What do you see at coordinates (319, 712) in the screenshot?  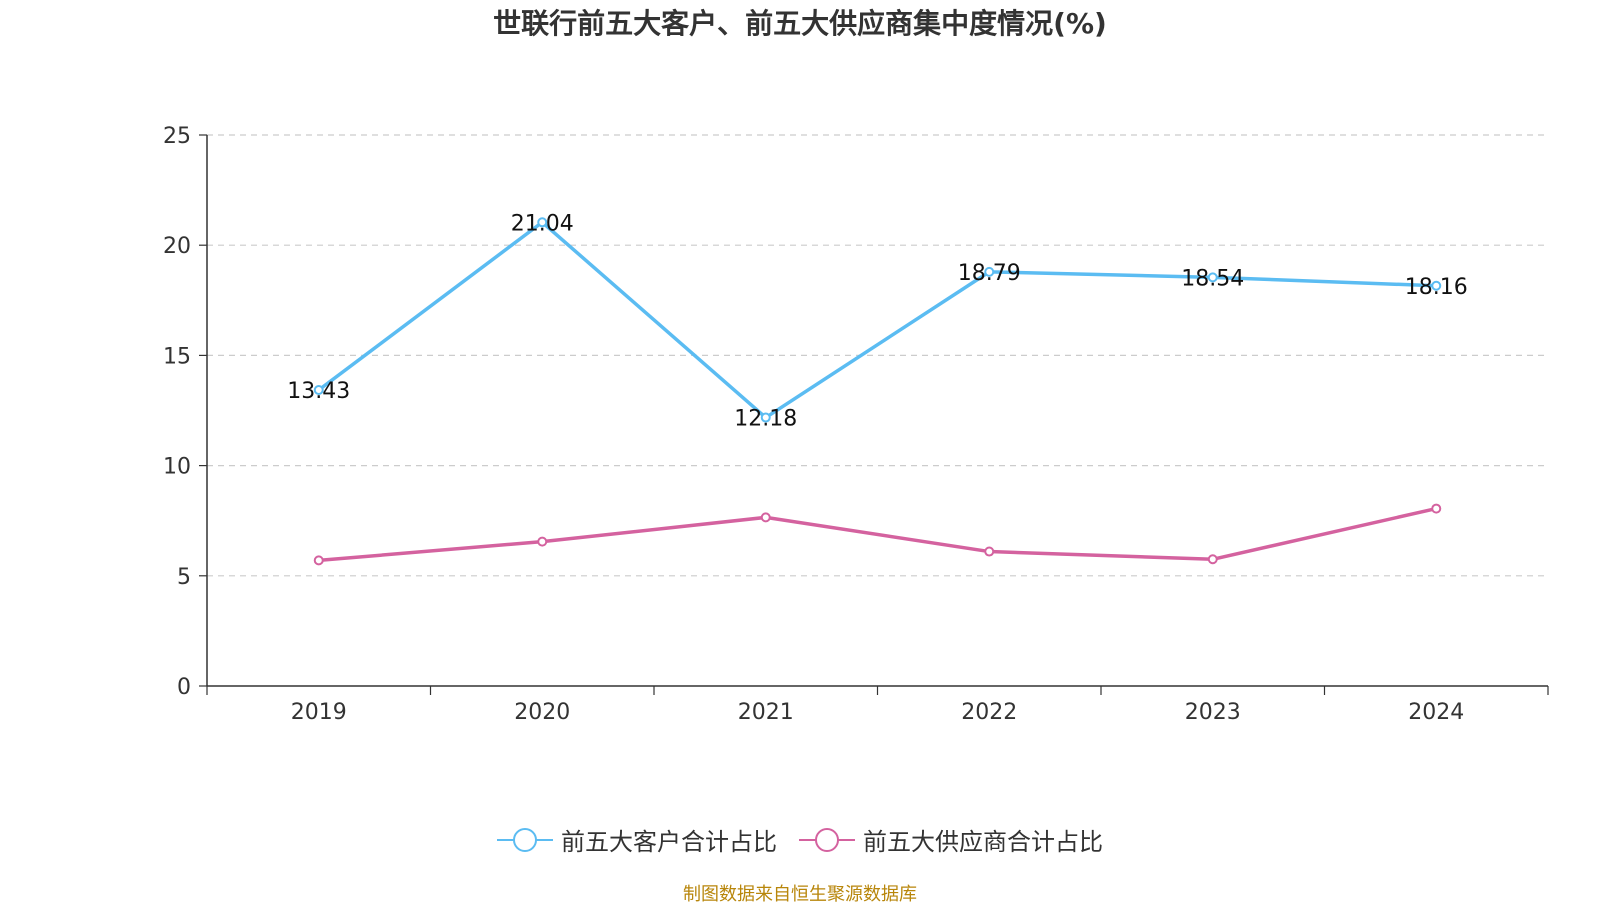 I see `x-tick-label: 2019` at bounding box center [319, 712].